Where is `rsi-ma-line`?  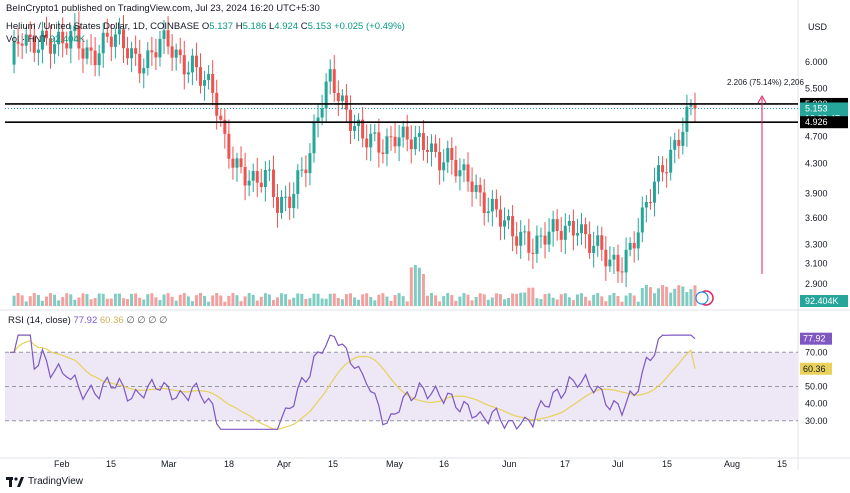
rsi-ma-line is located at coordinates (353, 385).